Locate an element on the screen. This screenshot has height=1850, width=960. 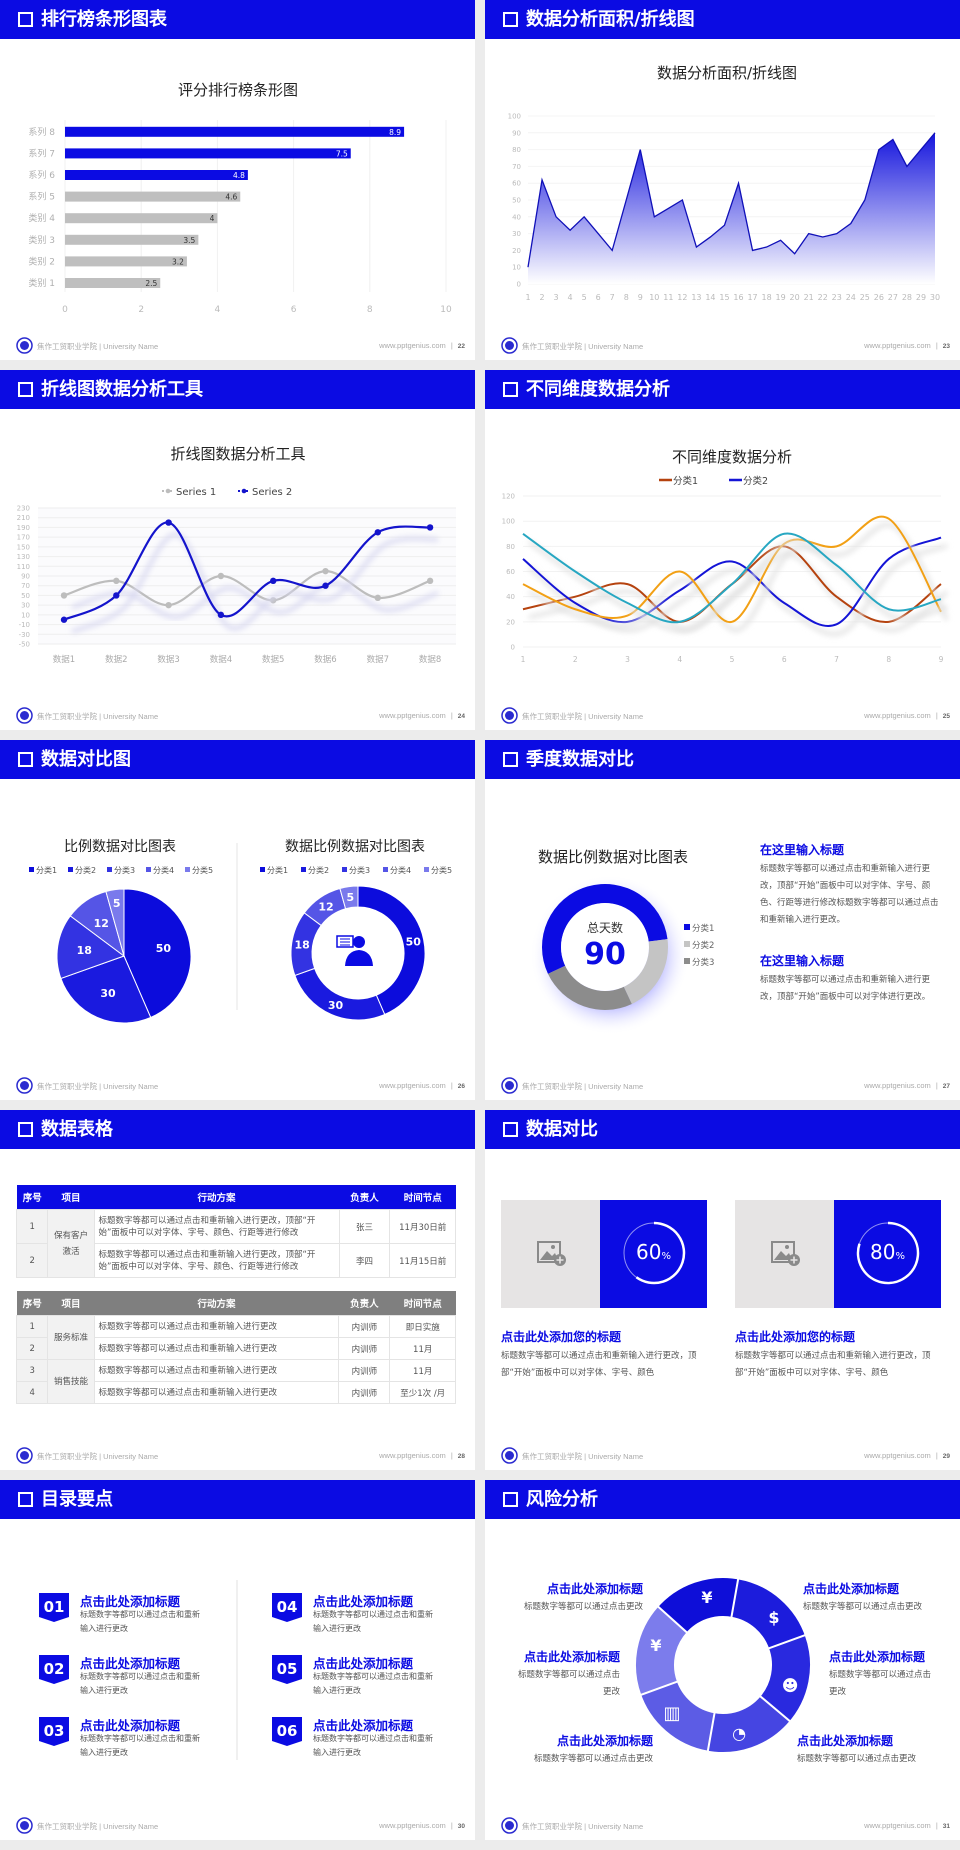
bar-value-label: 4.6 is located at coordinates (231, 197).